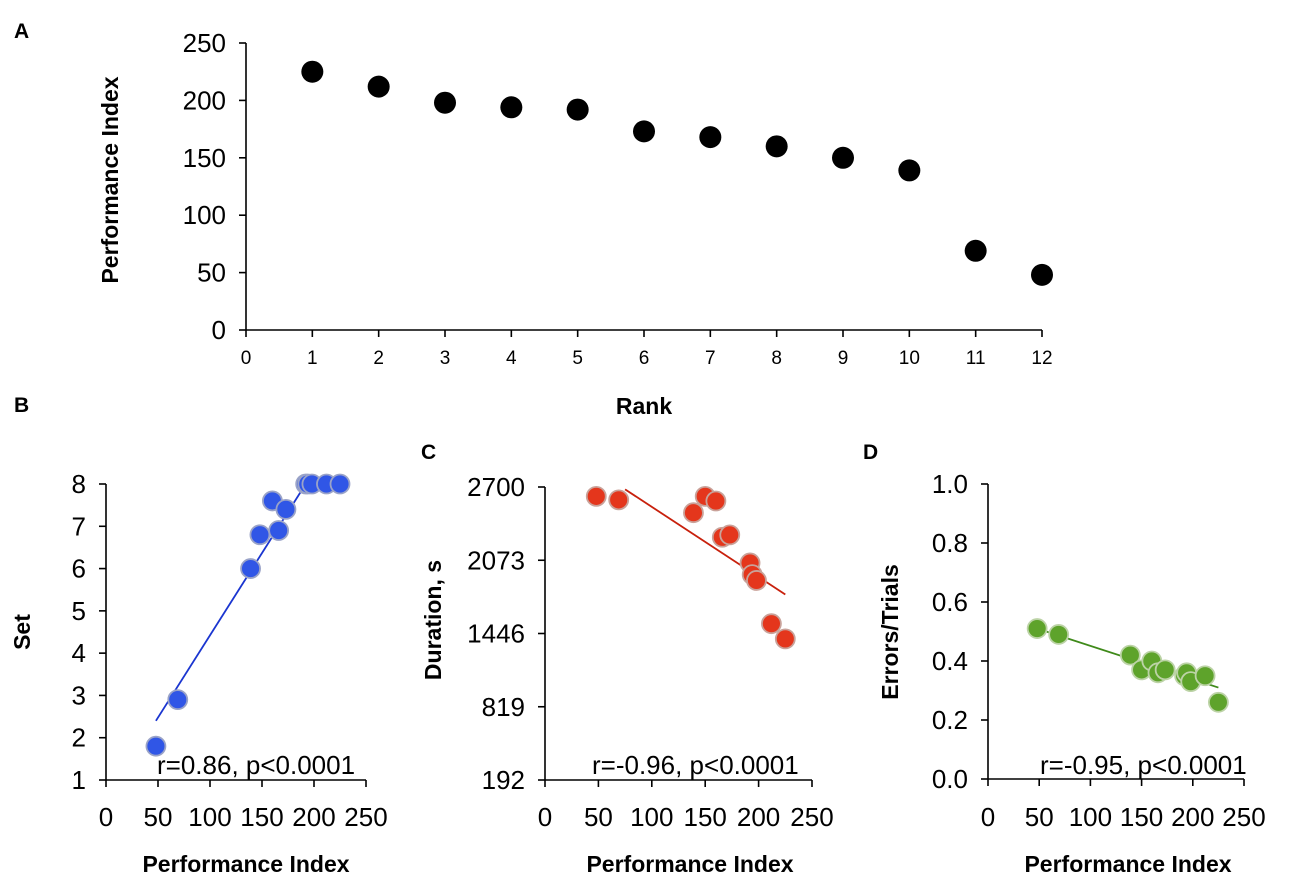 The width and height of the screenshot is (1300, 881). Describe the element at coordinates (1090, 817) in the screenshot. I see `panel-d-x-tick-label: 100` at that location.